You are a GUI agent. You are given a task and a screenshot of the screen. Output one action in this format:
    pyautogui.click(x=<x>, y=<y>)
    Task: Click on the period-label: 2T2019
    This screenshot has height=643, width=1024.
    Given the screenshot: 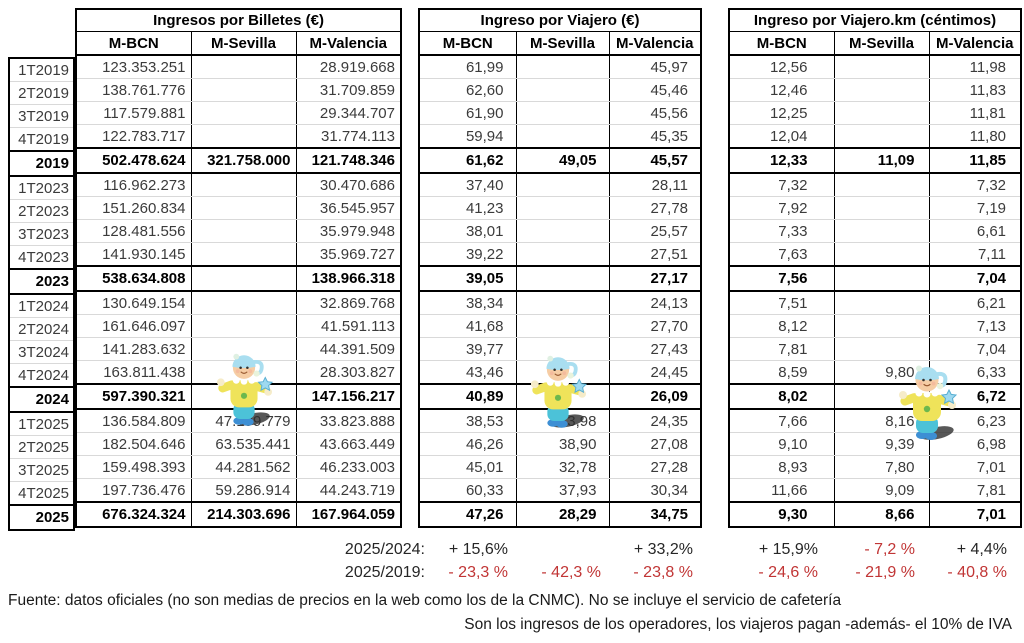 What is the action you would take?
    pyautogui.click(x=41, y=93)
    